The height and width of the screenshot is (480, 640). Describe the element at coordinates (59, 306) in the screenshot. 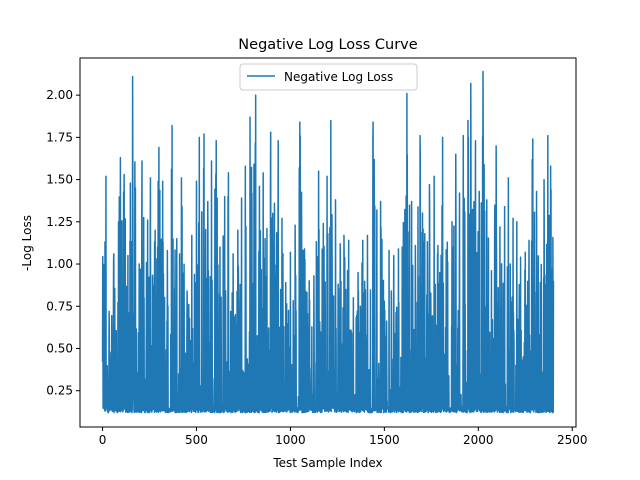

I see `y-tick-label: 0.75` at that location.